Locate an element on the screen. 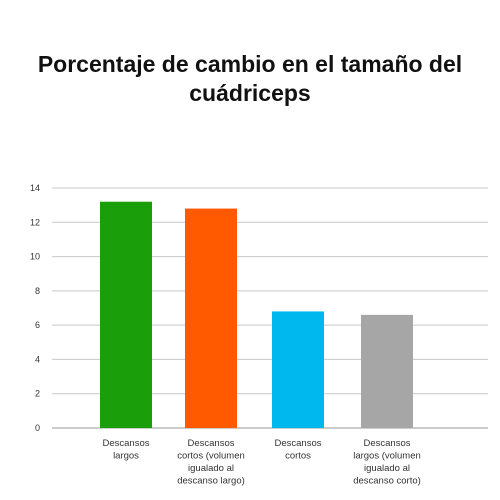 This screenshot has height=500, width=500. chart-title-line-2: cuádriceps is located at coordinates (250, 93).